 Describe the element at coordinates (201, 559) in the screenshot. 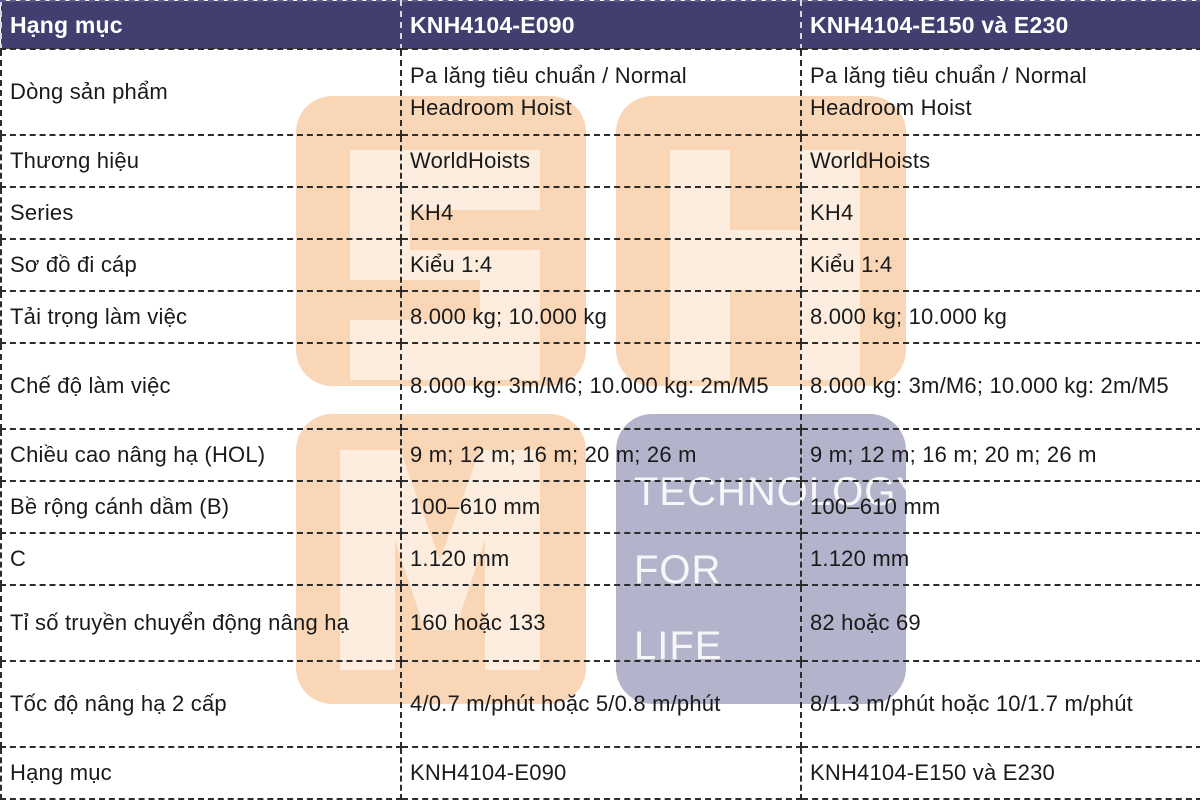

I see `row-label: C` at that location.